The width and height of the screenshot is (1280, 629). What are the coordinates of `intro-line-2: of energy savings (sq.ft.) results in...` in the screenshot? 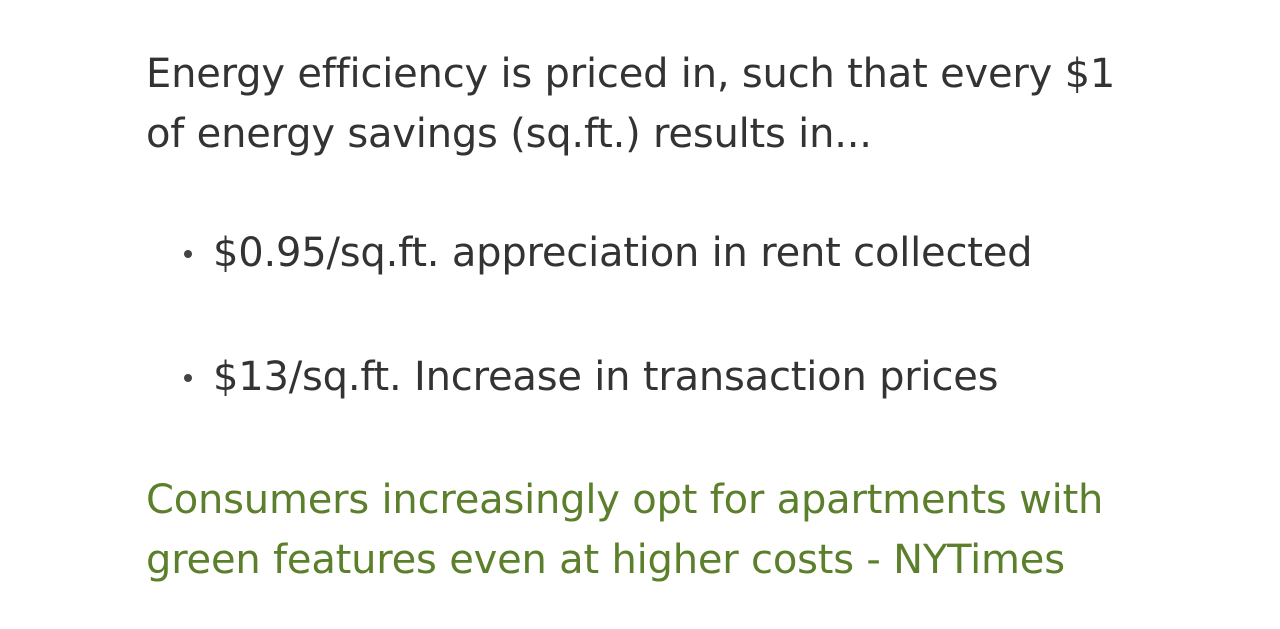 It's located at (509, 134).